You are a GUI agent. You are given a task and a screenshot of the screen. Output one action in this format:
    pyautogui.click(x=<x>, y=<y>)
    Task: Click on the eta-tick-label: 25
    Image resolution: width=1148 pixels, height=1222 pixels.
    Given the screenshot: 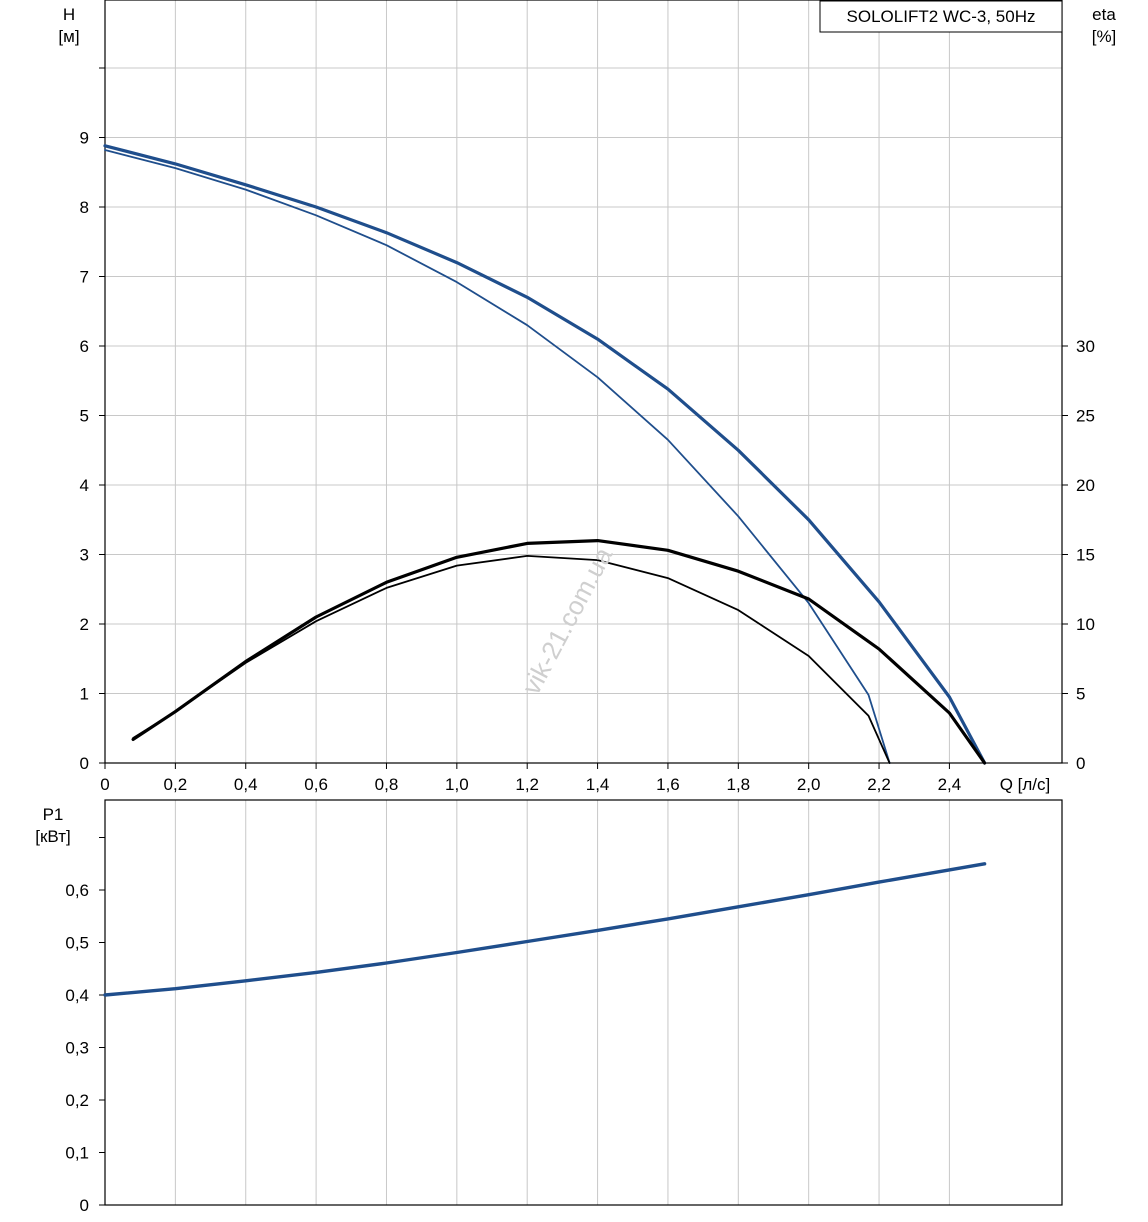 What is the action you would take?
    pyautogui.click(x=1085, y=416)
    